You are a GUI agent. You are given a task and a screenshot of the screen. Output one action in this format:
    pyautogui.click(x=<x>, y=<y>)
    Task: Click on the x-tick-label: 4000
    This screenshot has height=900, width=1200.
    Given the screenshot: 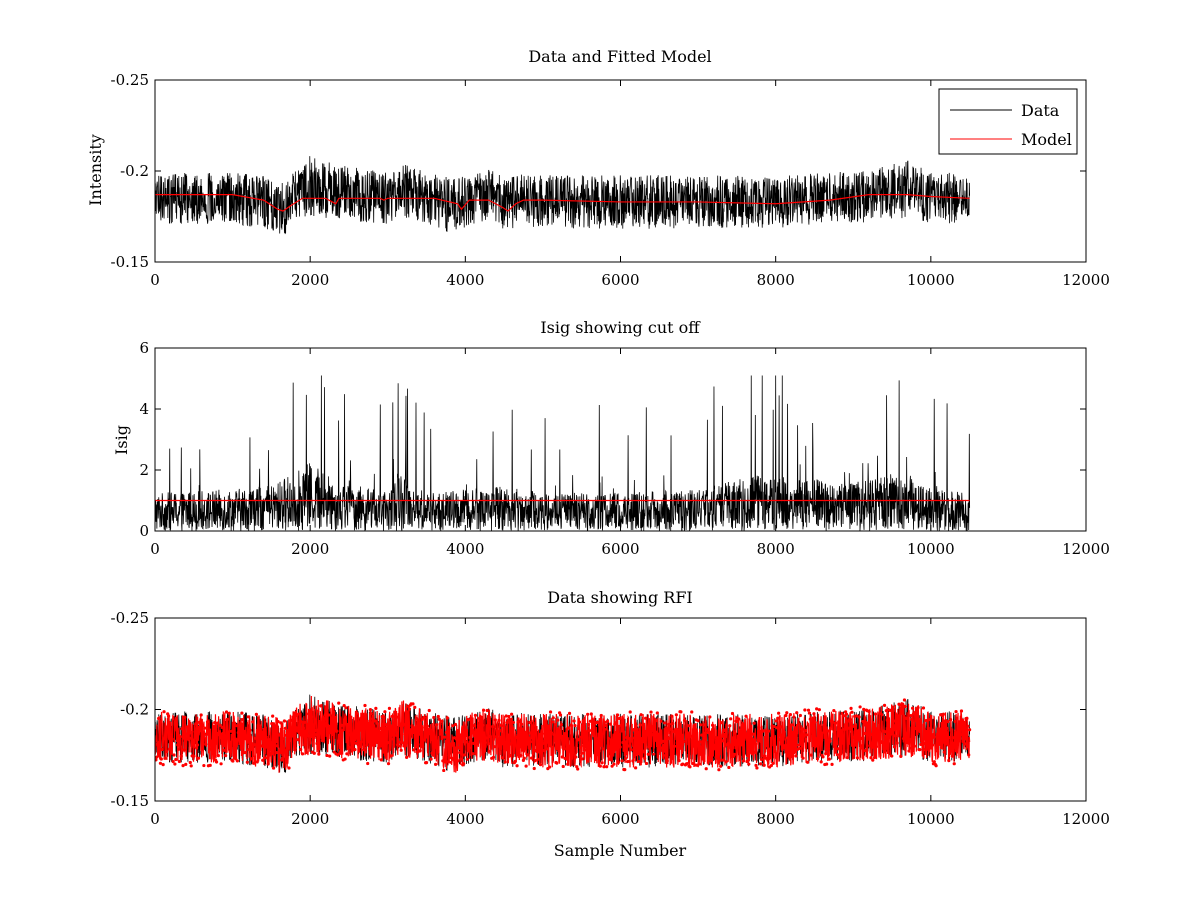 What is the action you would take?
    pyautogui.click(x=465, y=819)
    